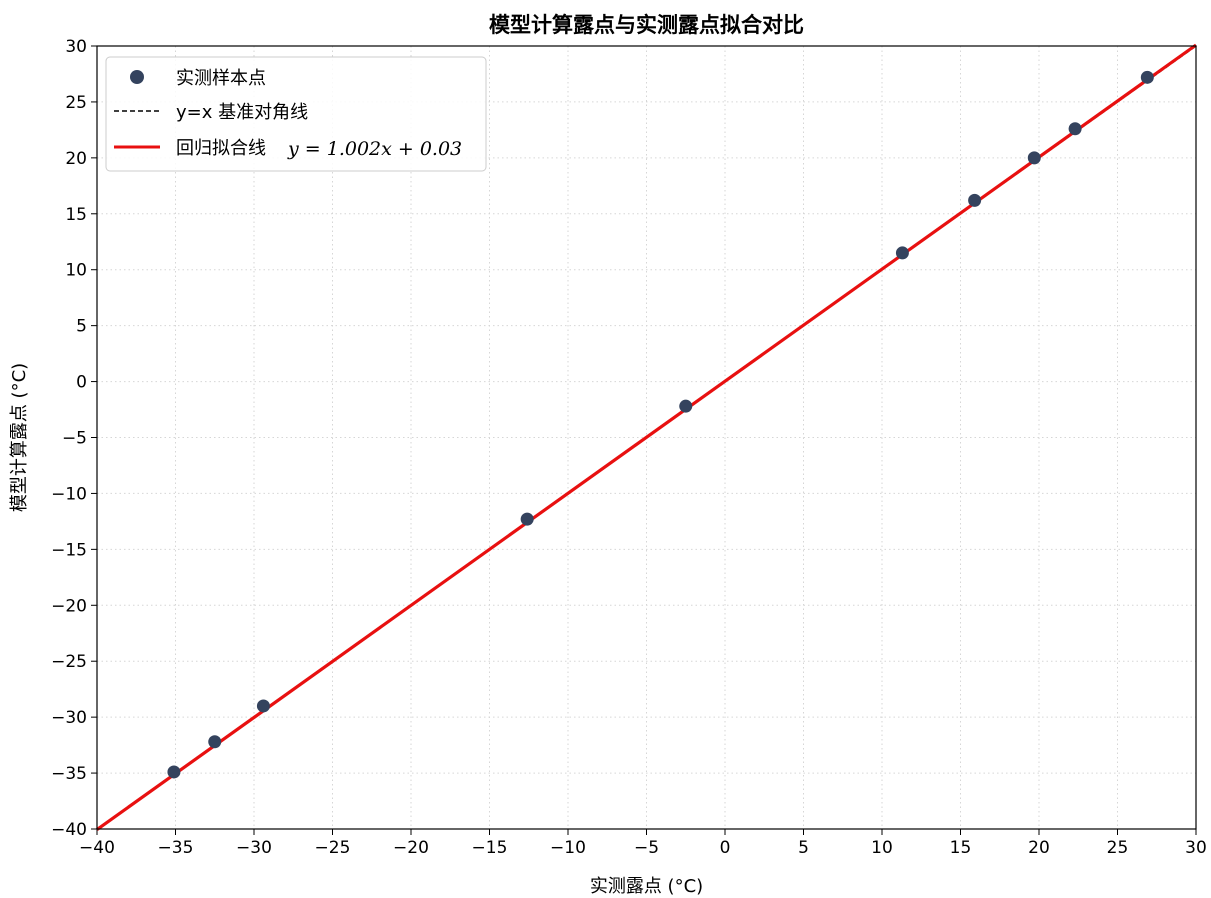 Image resolution: width=1211 pixels, height=898 pixels. I want to click on x-tick-label: −35, so click(176, 848).